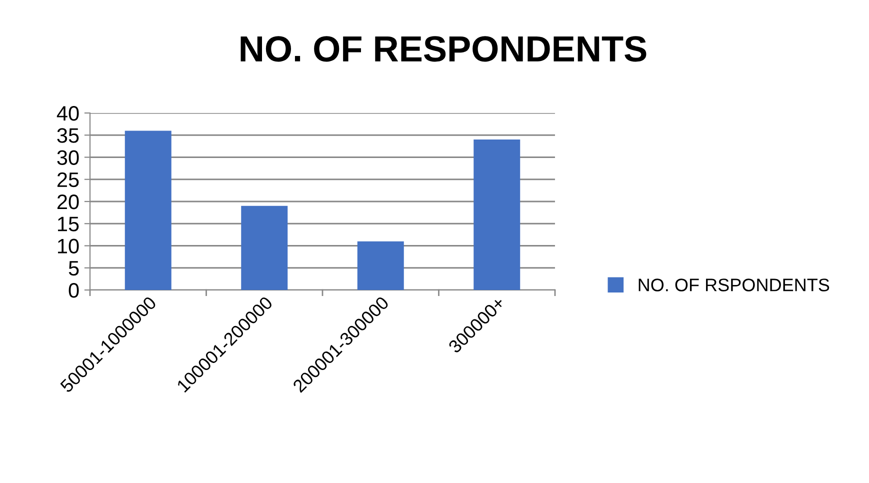 The height and width of the screenshot is (483, 869). What do you see at coordinates (734, 285) in the screenshot?
I see `legend-label: NO. OF RSPONDENTS` at bounding box center [734, 285].